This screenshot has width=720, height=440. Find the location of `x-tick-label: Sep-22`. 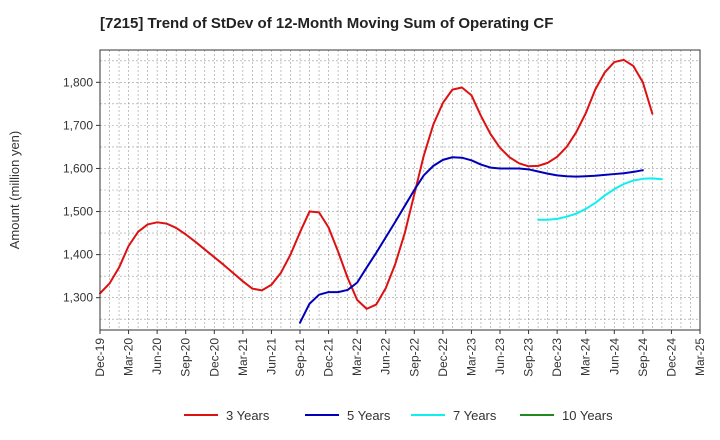

x-tick-label: Sep-22 is located at coordinates (414, 357).